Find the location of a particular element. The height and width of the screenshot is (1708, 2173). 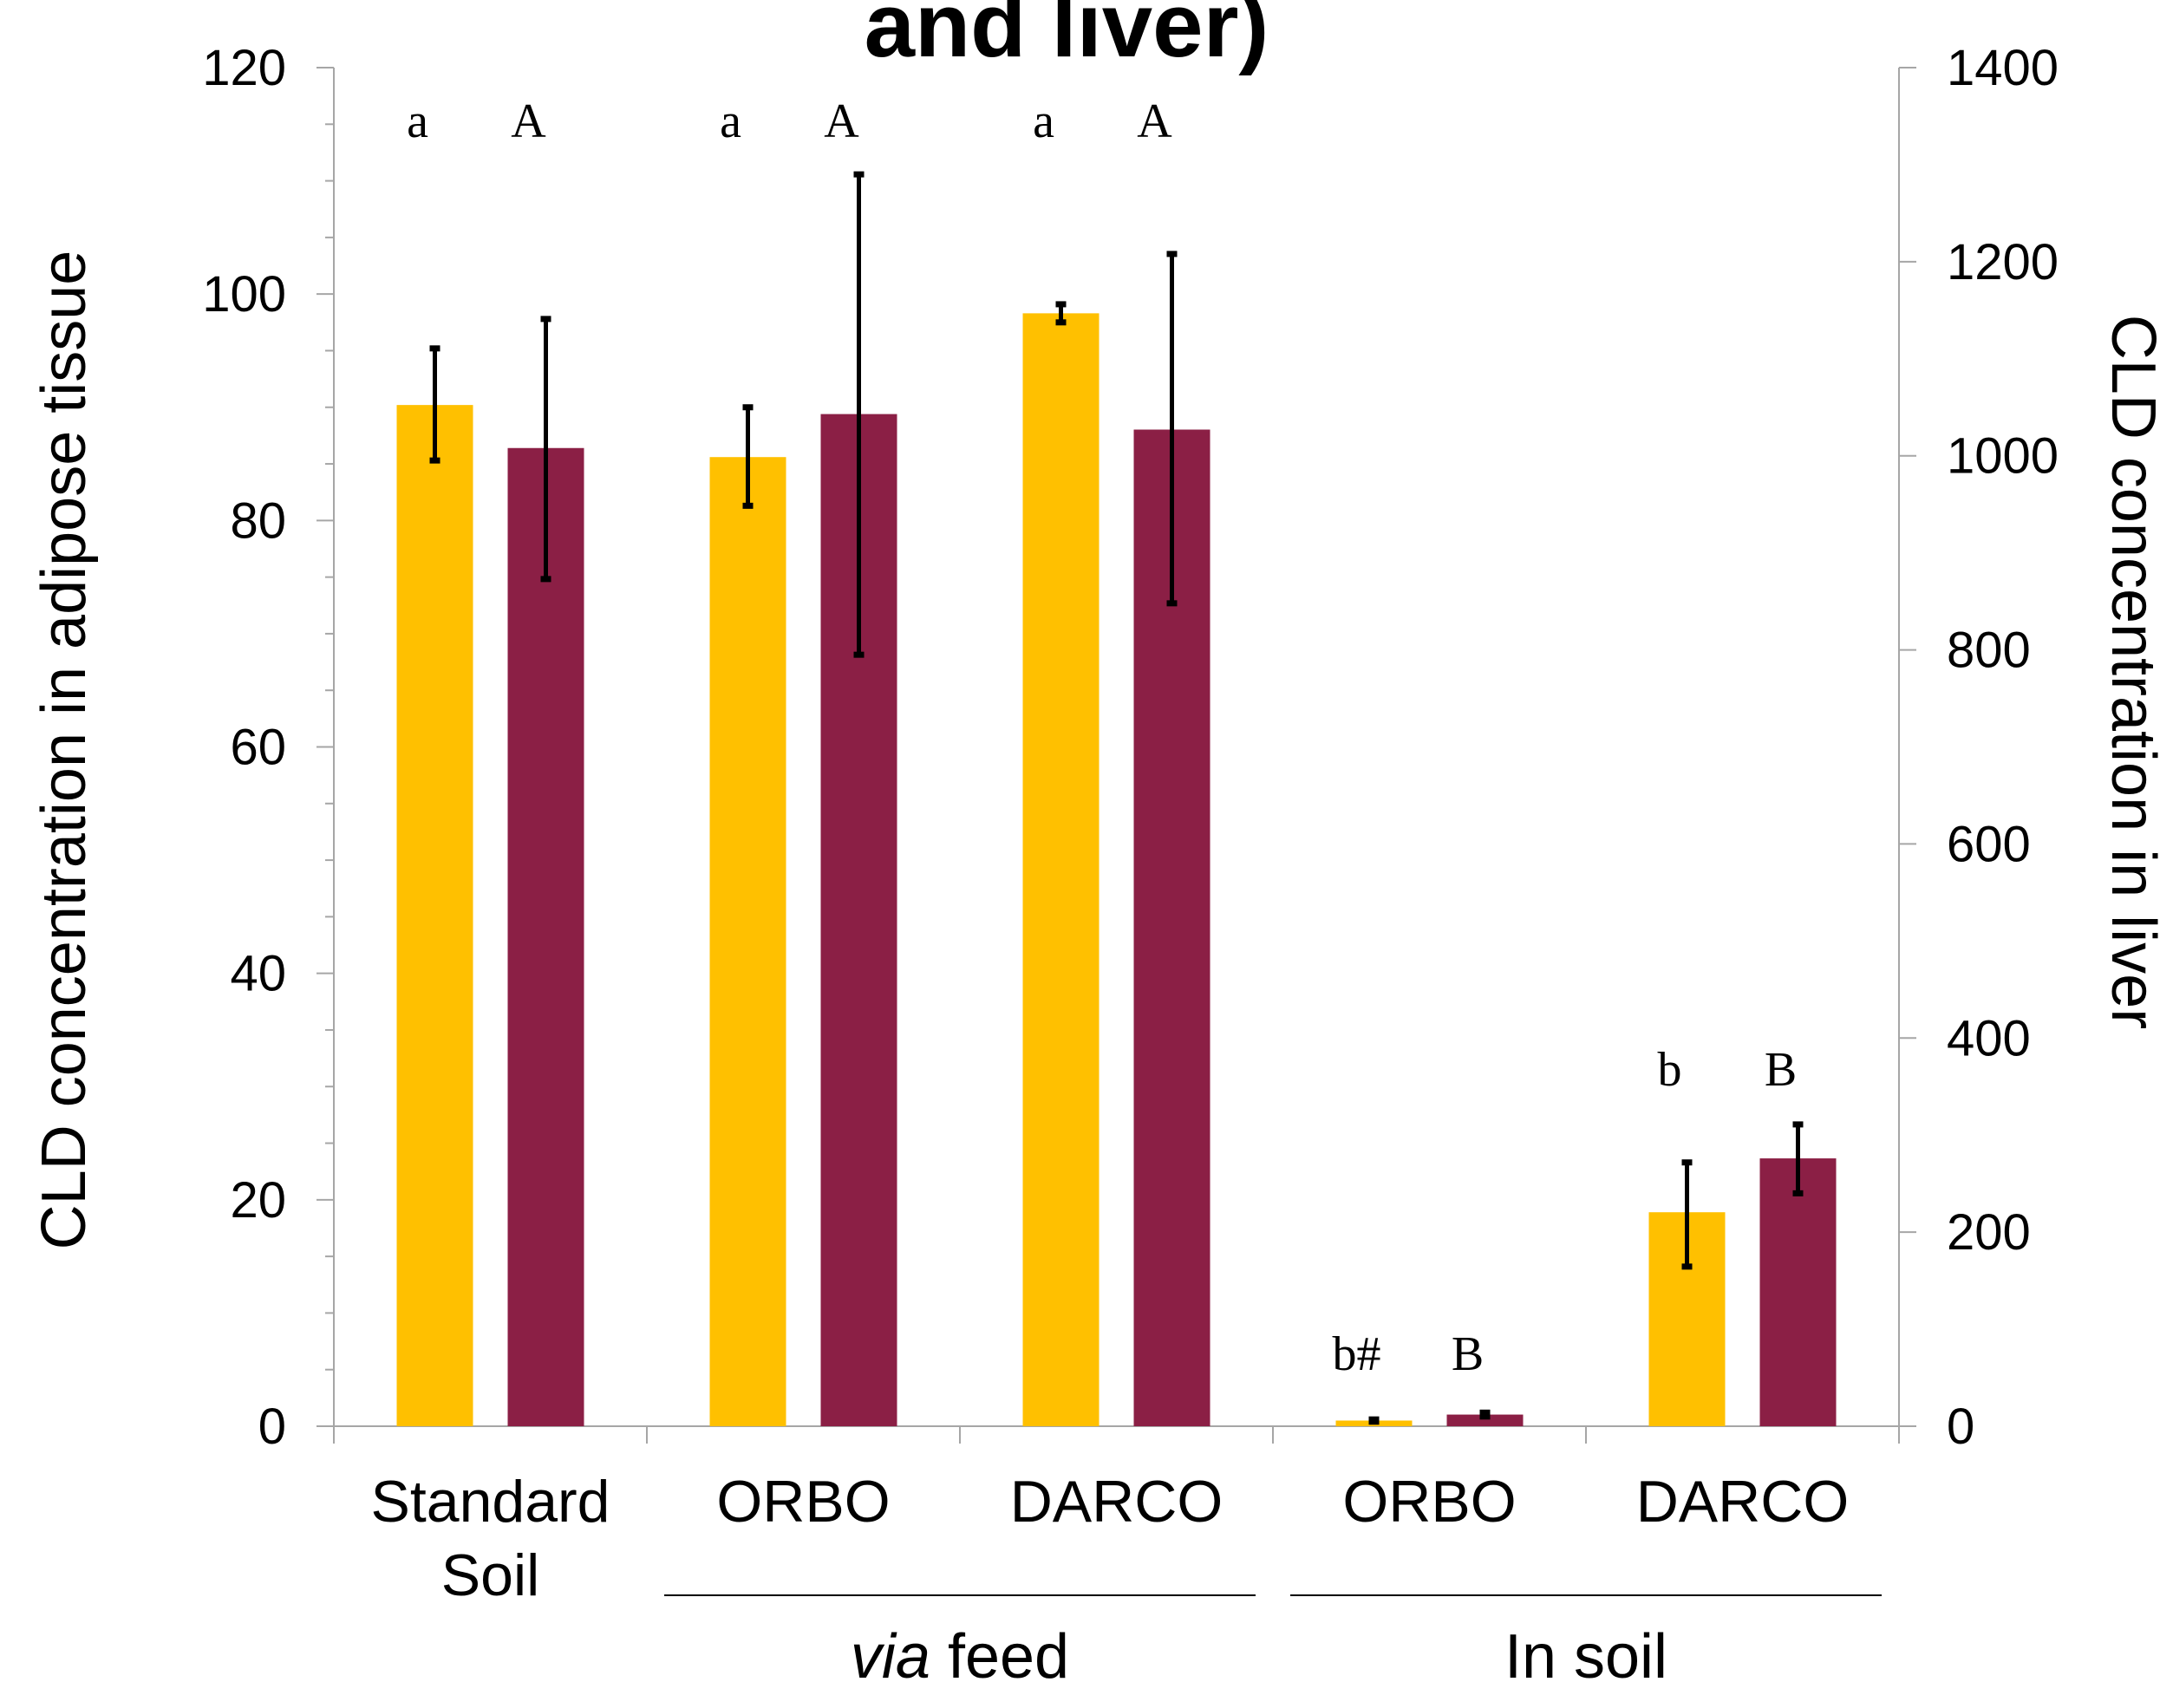

right-tick-label: 1400 is located at coordinates (2003, 68).